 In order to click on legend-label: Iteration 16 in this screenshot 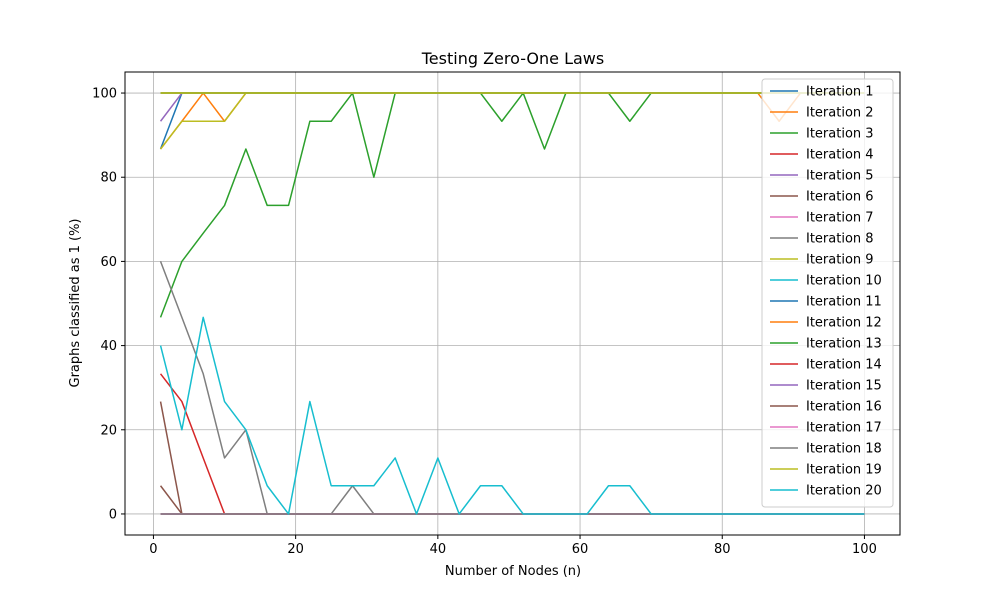, I will do `click(844, 407)`.